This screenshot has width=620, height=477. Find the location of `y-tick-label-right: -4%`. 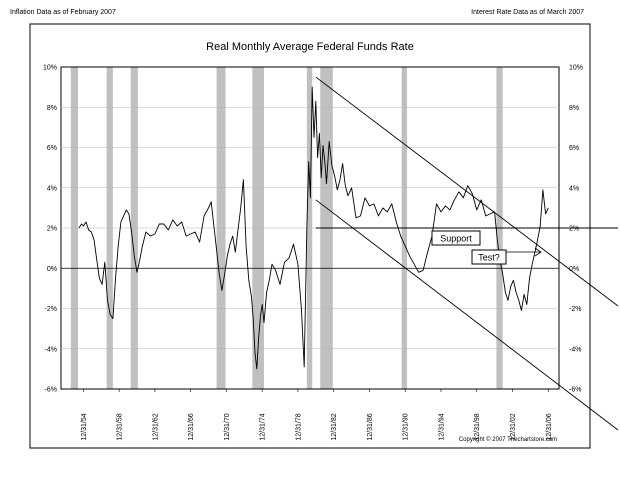

y-tick-label-right: -4% is located at coordinates (575, 349).